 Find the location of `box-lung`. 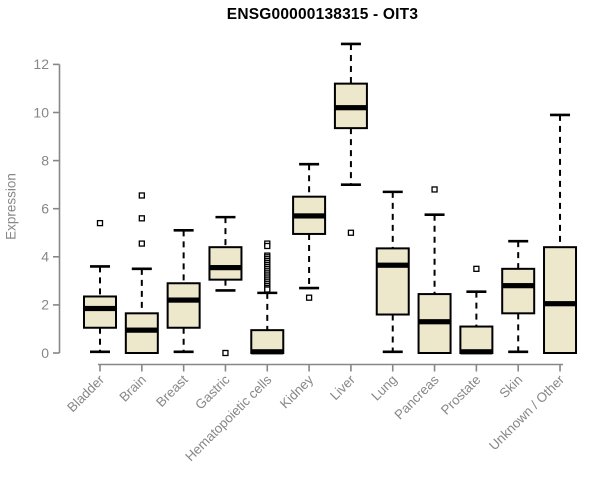

box-lung is located at coordinates (392, 272).